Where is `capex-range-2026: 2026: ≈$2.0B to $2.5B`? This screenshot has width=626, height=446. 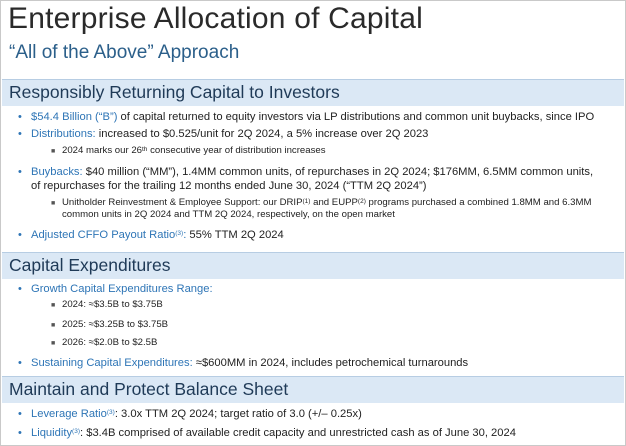
capex-range-2026: 2026: ≈$2.0B to $2.5B is located at coordinates (110, 342).